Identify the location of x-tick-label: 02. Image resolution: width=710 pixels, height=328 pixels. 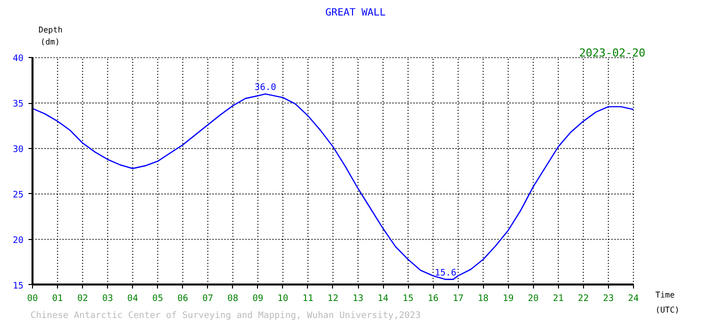
(82, 299).